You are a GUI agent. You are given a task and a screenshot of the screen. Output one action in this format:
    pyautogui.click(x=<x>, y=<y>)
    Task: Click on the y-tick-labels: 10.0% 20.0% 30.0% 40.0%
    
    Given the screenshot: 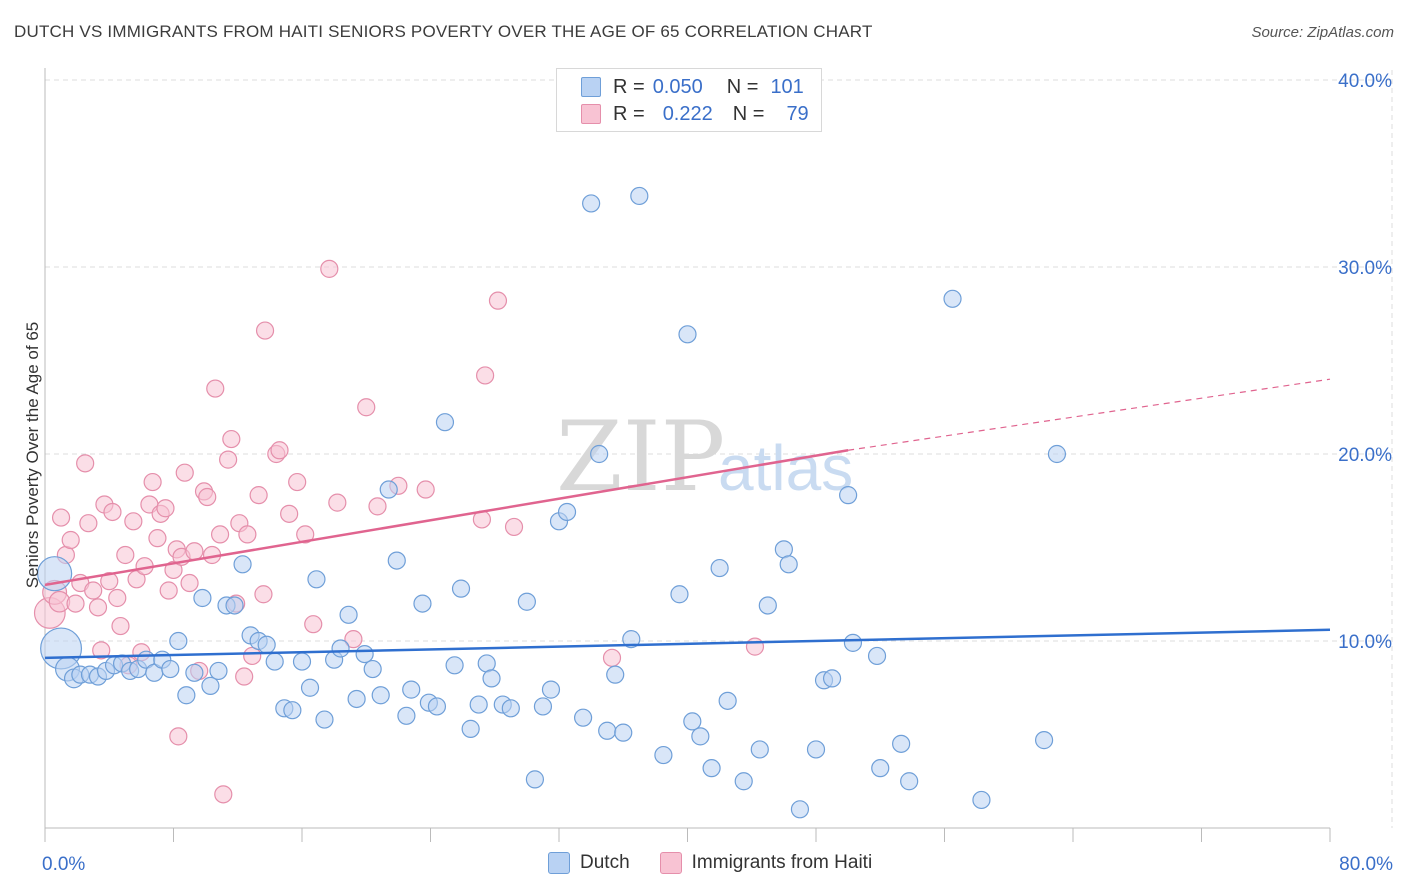 What is the action you would take?
    pyautogui.click(x=1365, y=362)
    